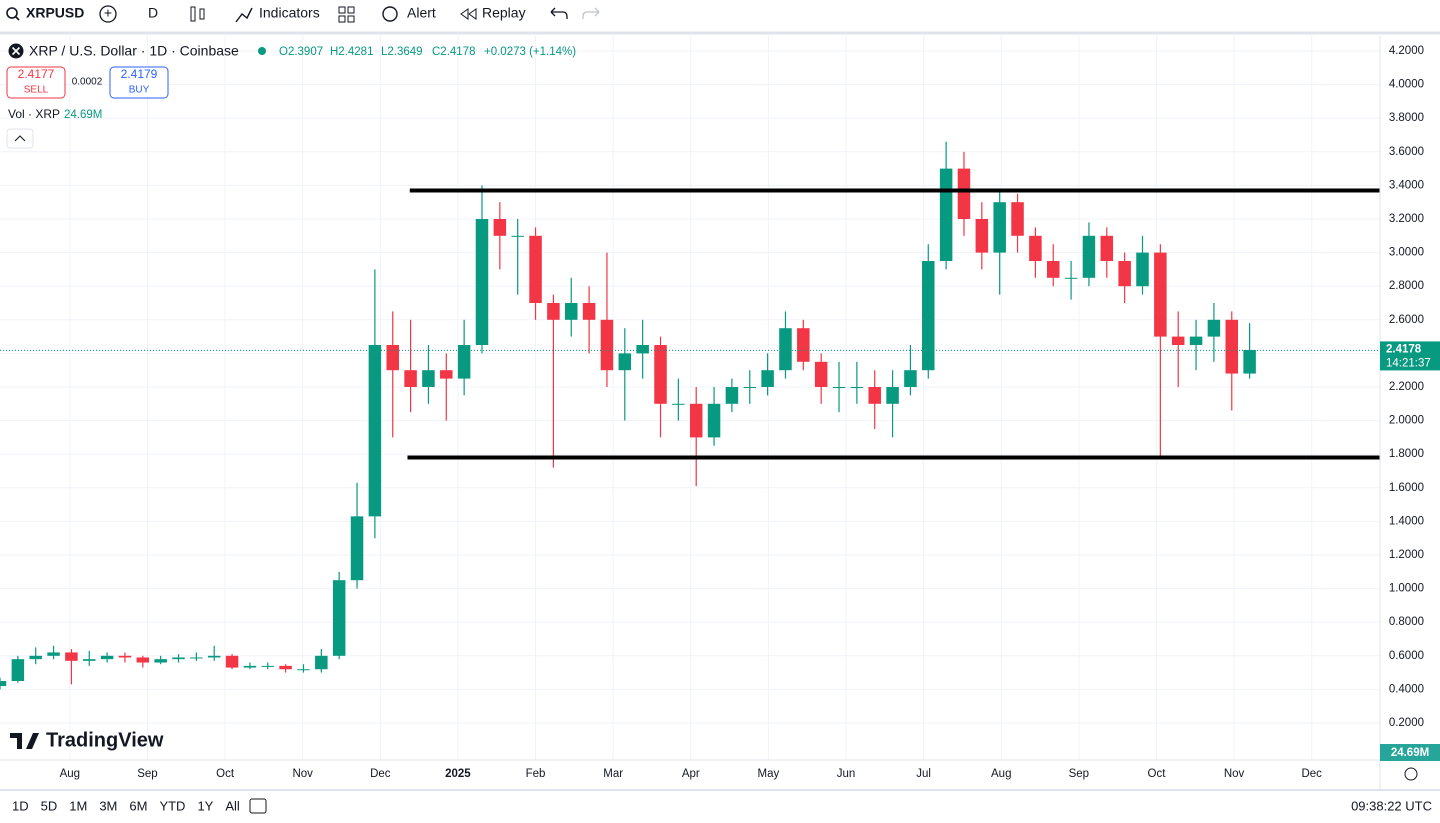 This screenshot has width=1440, height=823. I want to click on interval: D, so click(153, 13).